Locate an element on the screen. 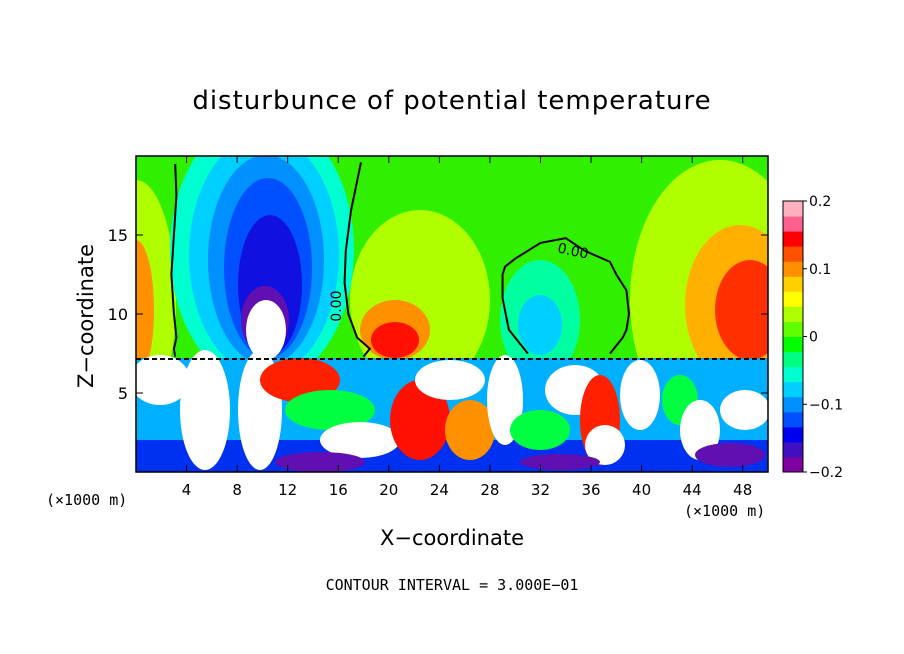  x-tick-label-20: 20 is located at coordinates (388, 490).